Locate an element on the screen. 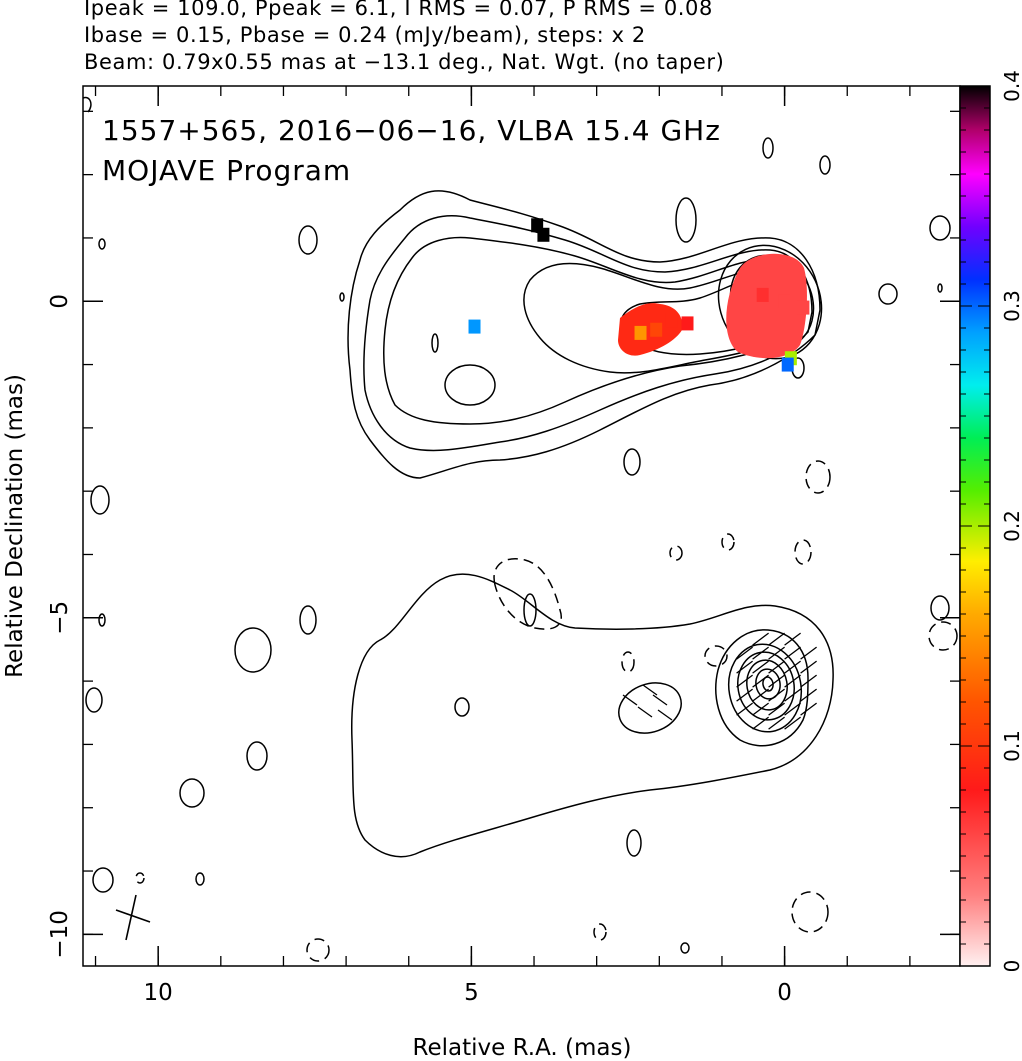 This screenshot has height=1061, width=1022. colorbar-tick-label: 0.1 is located at coordinates (1011, 746).